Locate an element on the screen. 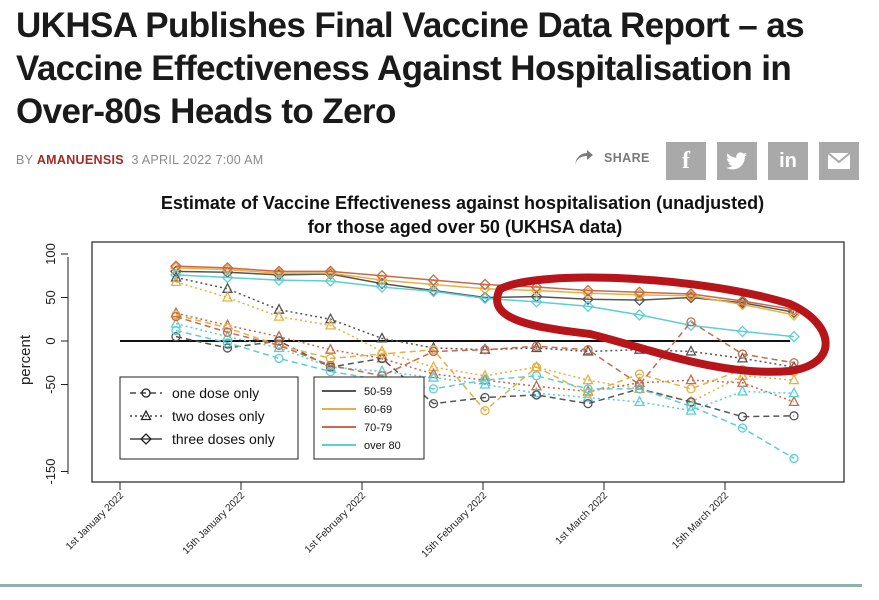  byline: BY AMANUENSIS 3 APRIL 2022 7:00 AM is located at coordinates (139, 160).